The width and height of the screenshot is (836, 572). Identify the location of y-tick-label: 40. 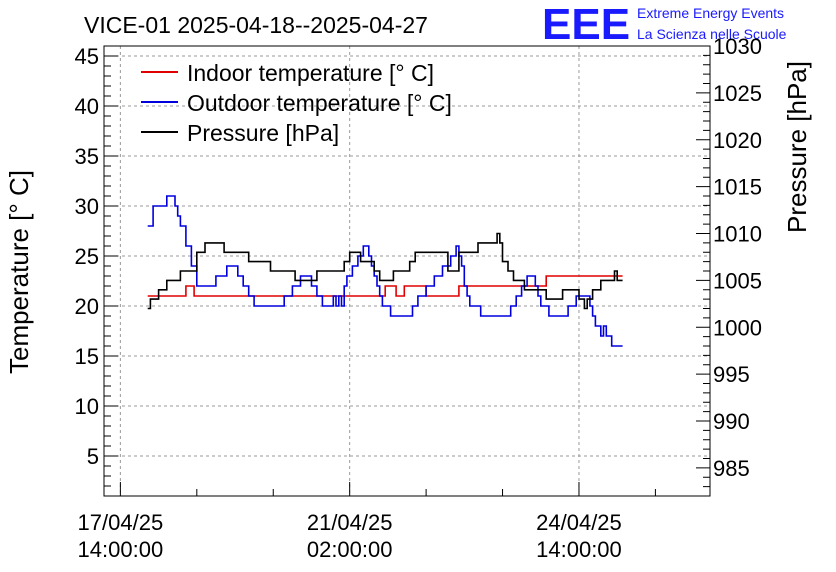
(87, 106).